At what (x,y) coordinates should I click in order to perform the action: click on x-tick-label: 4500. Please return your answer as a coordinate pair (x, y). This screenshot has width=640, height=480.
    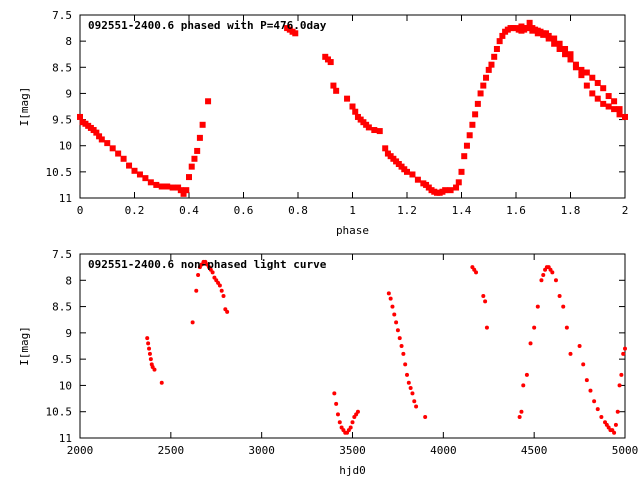
    Looking at the image, I should click on (534, 450).